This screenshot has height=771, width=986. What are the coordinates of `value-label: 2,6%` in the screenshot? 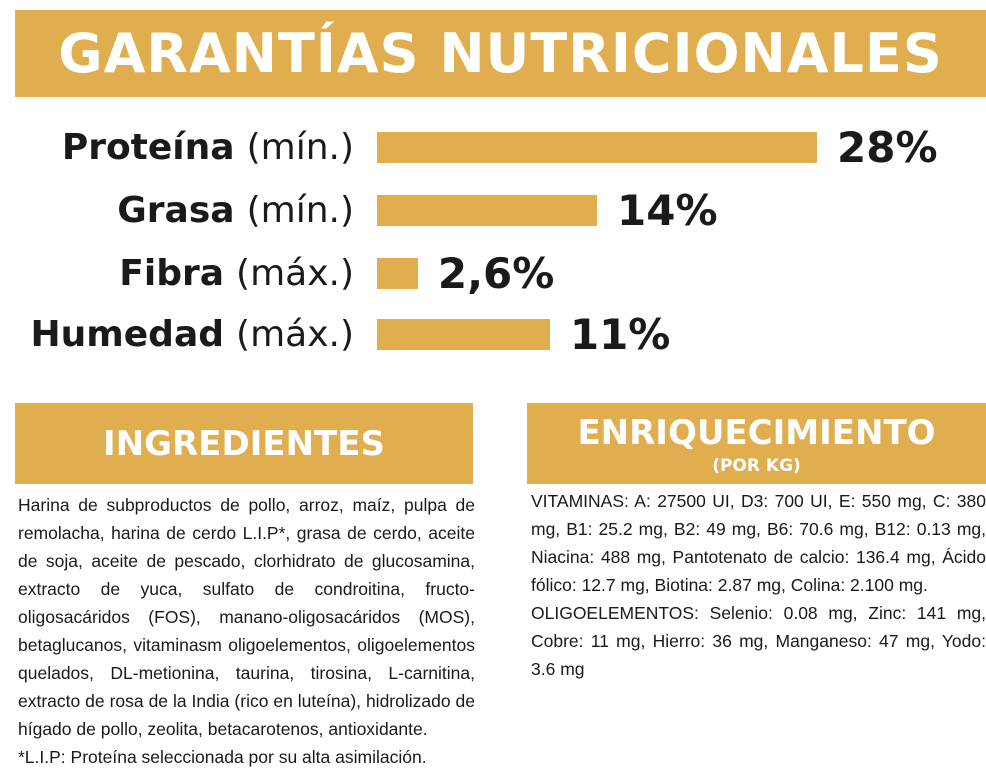 It's located at (496, 273).